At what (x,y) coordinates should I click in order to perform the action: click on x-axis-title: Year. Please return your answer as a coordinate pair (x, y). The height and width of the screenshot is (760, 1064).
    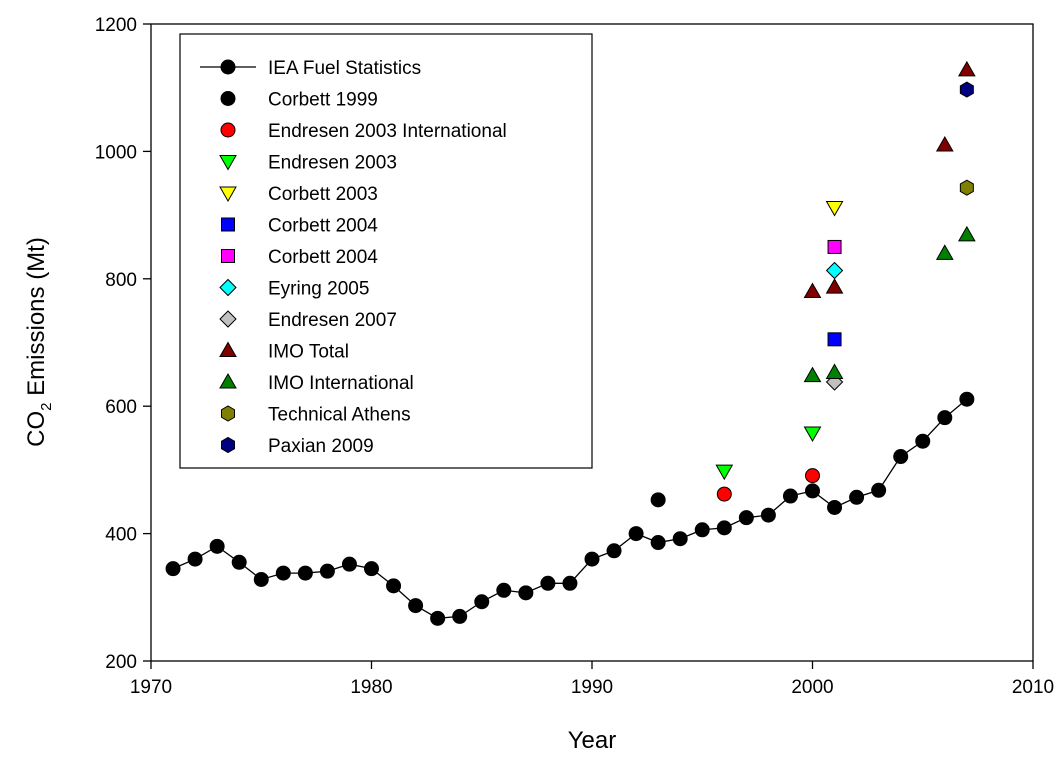
    Looking at the image, I should click on (592, 740).